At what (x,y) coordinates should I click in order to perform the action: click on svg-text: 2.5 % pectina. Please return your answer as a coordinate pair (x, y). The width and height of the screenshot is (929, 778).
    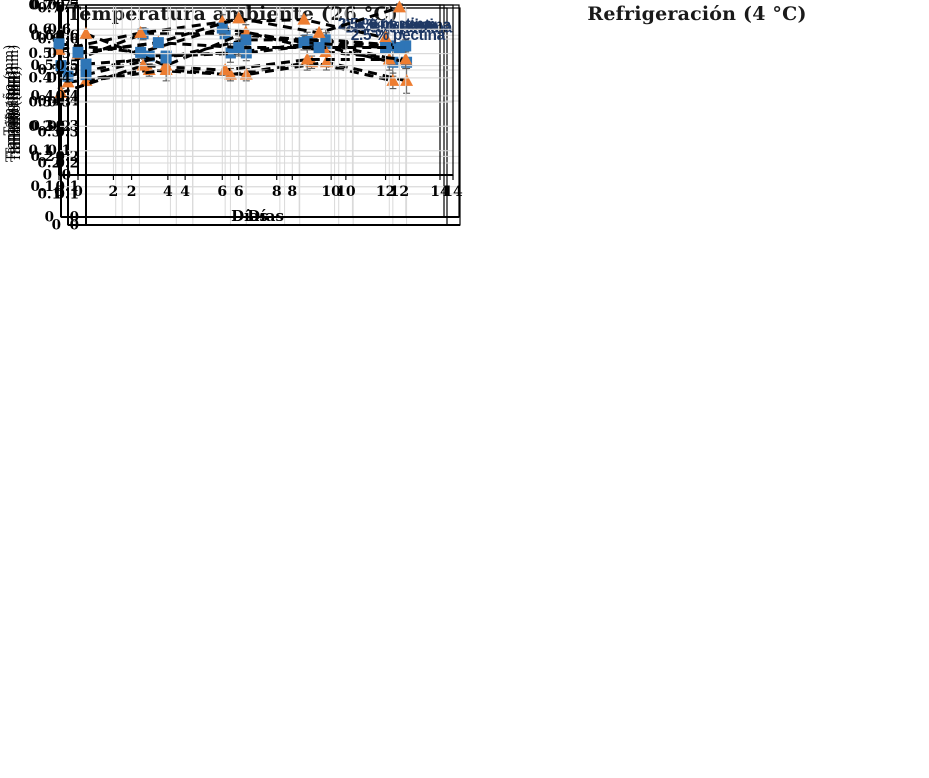
    Looking at the image, I should click on (398, 35).